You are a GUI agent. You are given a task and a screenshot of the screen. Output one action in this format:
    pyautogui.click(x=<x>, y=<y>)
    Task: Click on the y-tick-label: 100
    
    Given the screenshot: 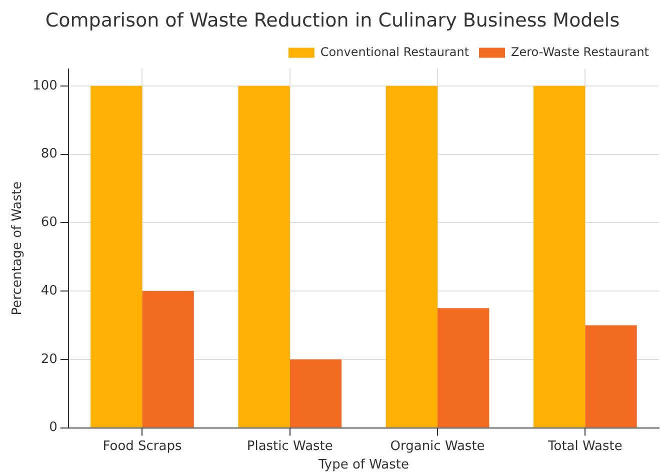 What is the action you would take?
    pyautogui.click(x=45, y=86)
    